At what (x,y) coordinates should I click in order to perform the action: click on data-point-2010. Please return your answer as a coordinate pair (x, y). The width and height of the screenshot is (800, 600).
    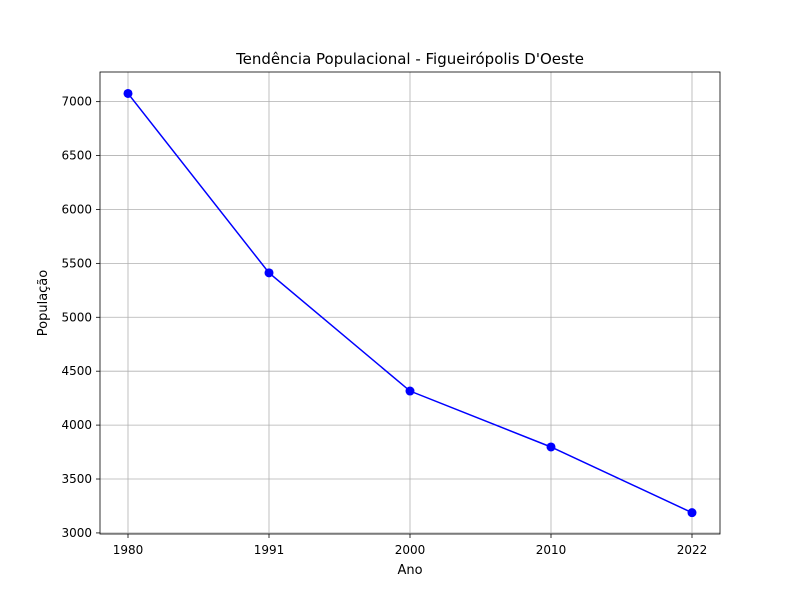
    Looking at the image, I should click on (551, 447).